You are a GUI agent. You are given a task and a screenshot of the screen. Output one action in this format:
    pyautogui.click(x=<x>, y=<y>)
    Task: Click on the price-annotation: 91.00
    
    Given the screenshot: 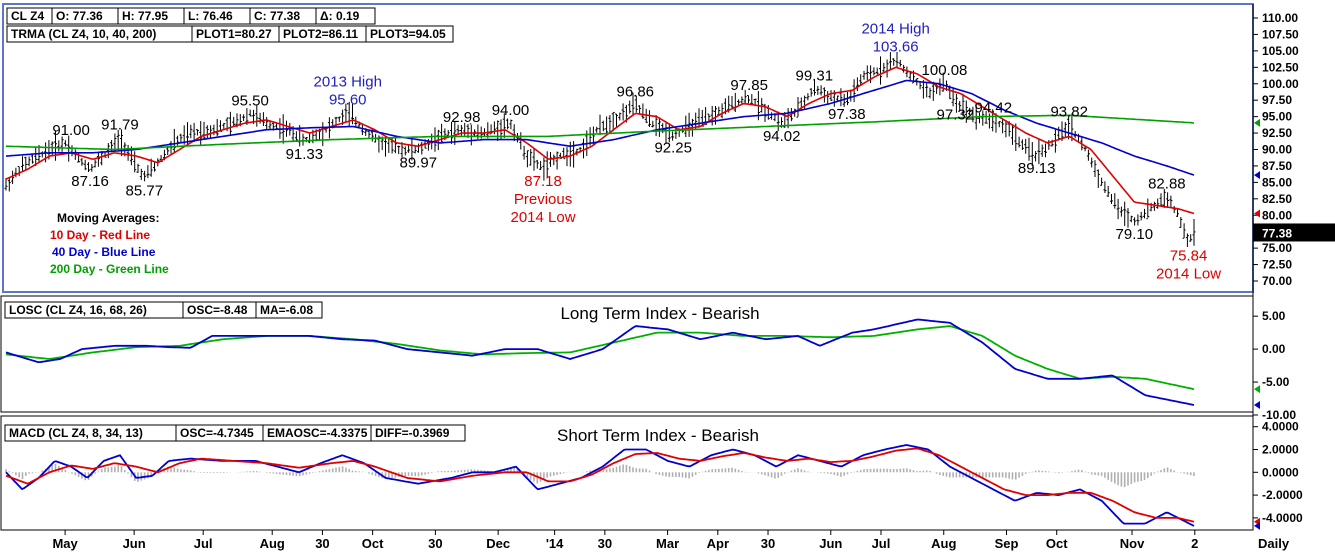 What is the action you would take?
    pyautogui.click(x=71, y=130)
    